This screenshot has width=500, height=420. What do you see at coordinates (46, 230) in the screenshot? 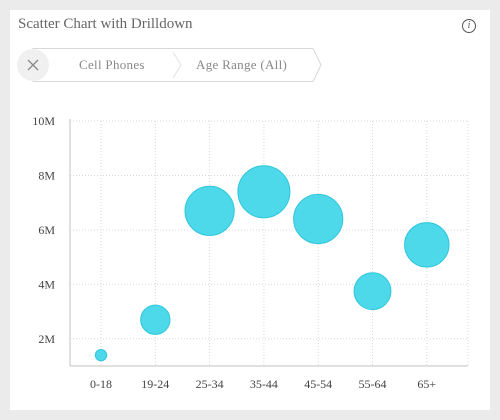
I see `y-tick-label: 6M` at bounding box center [46, 230].